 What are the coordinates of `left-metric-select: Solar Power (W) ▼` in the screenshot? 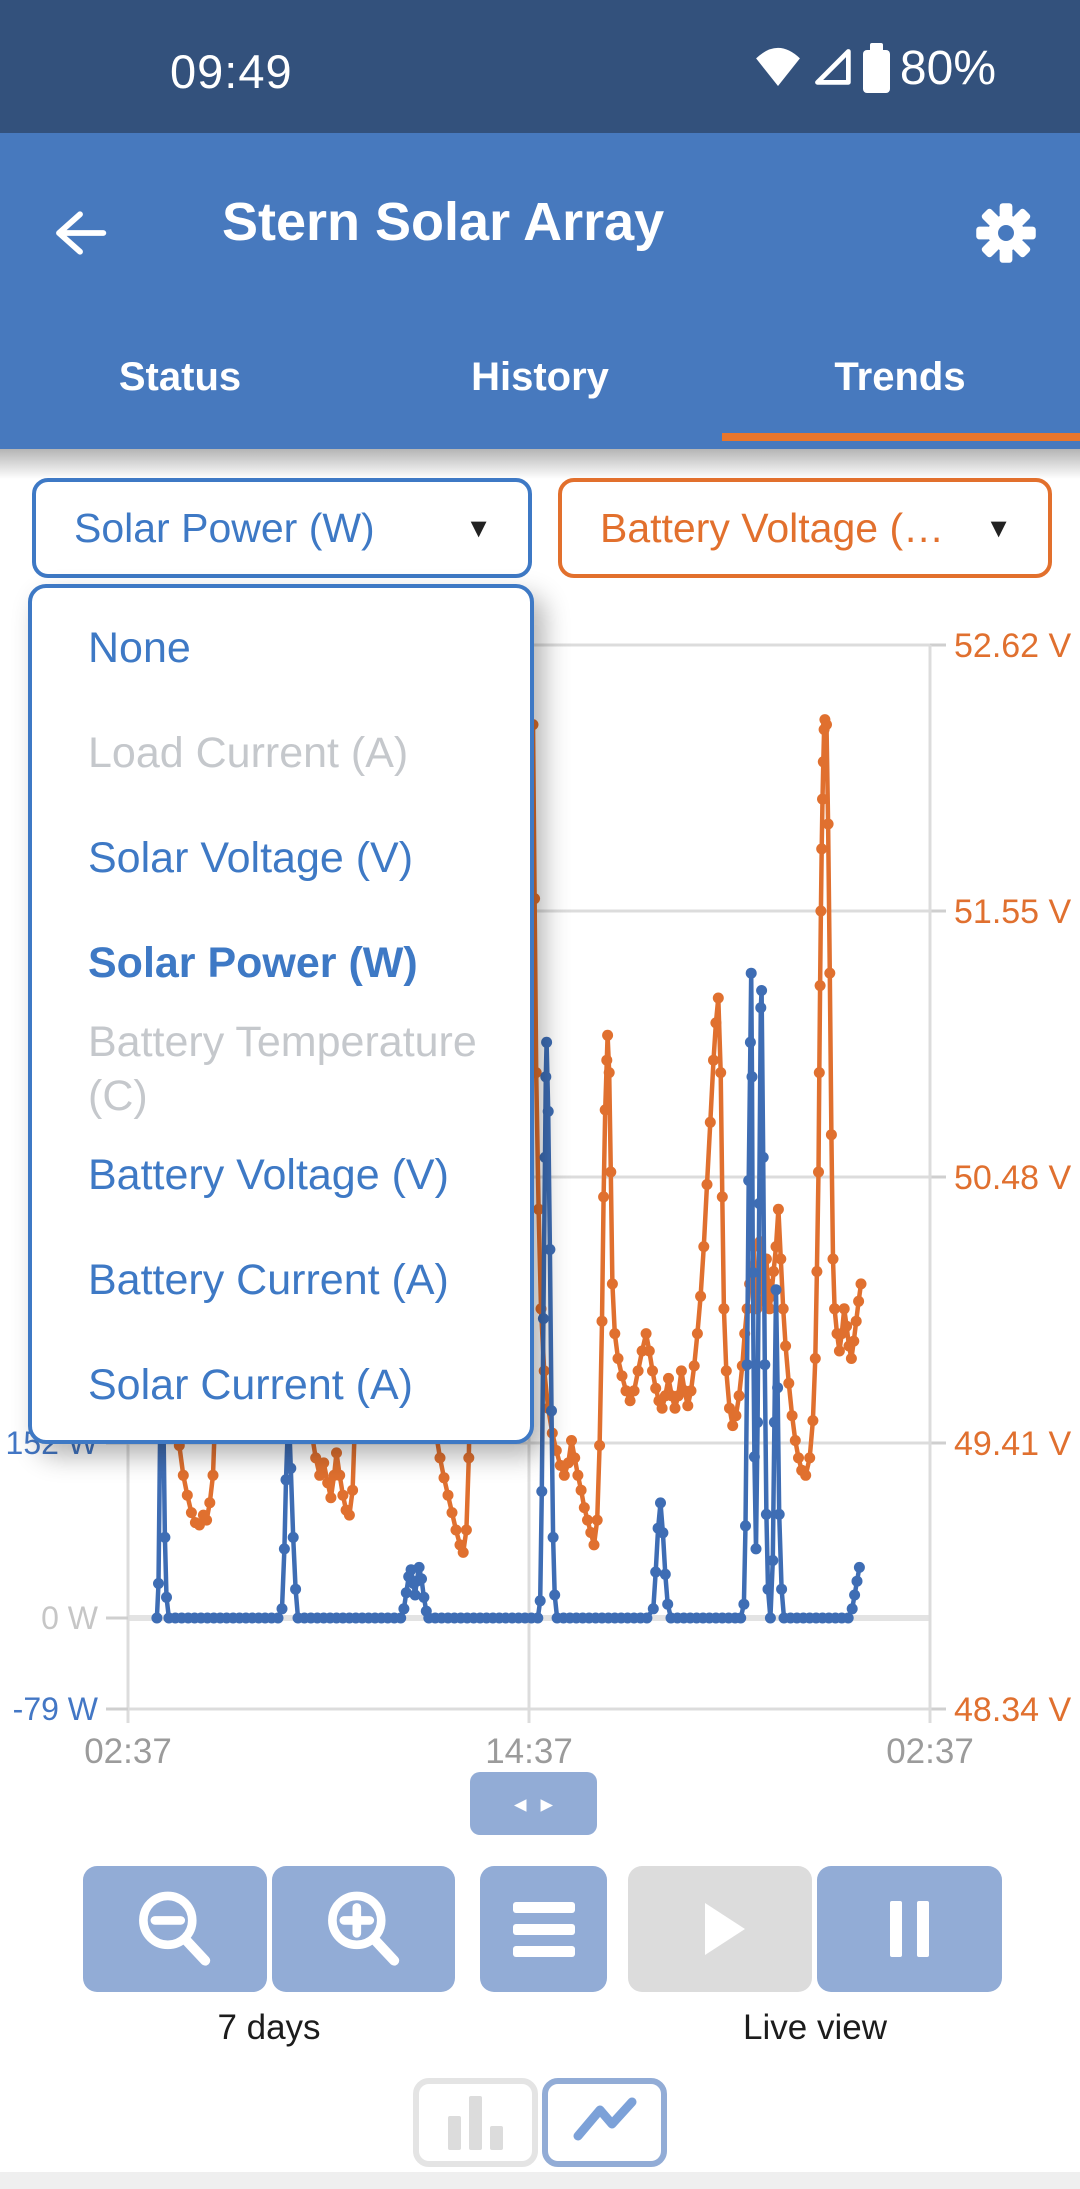 It's located at (282, 528).